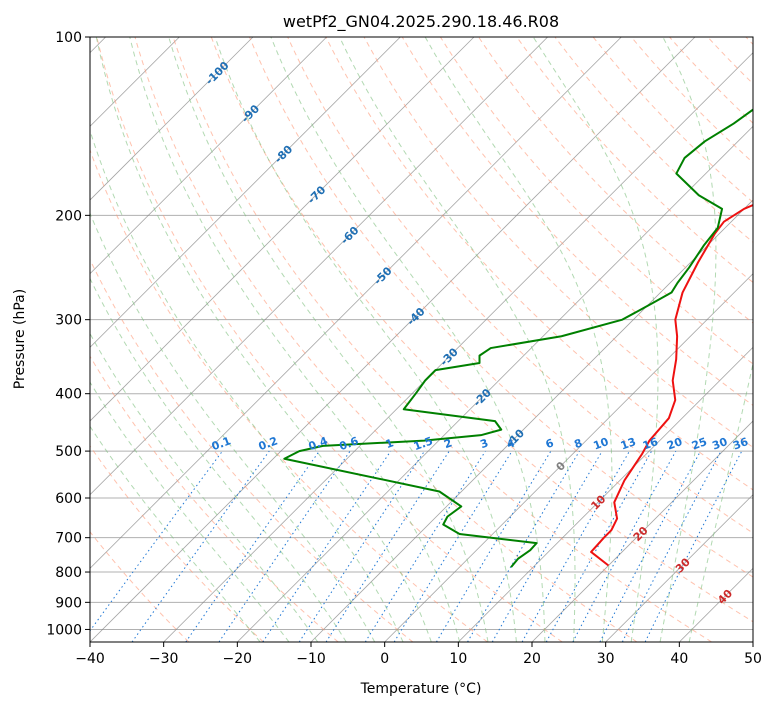 Image resolution: width=775 pixels, height=708 pixels. Describe the element at coordinates (268, 443) in the screenshot. I see `mixing-ratio-label: 0.2` at that location.